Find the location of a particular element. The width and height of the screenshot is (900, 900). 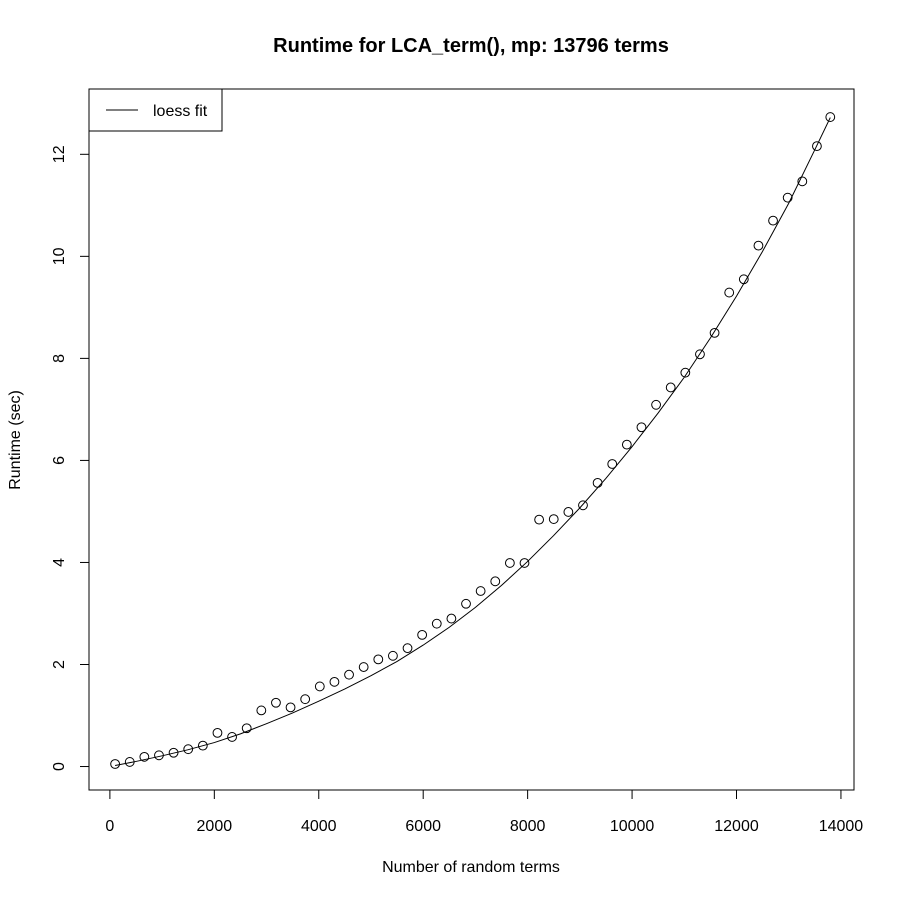

y-axis: 0 2 4 6 8 10 12 is located at coordinates (70, 458).